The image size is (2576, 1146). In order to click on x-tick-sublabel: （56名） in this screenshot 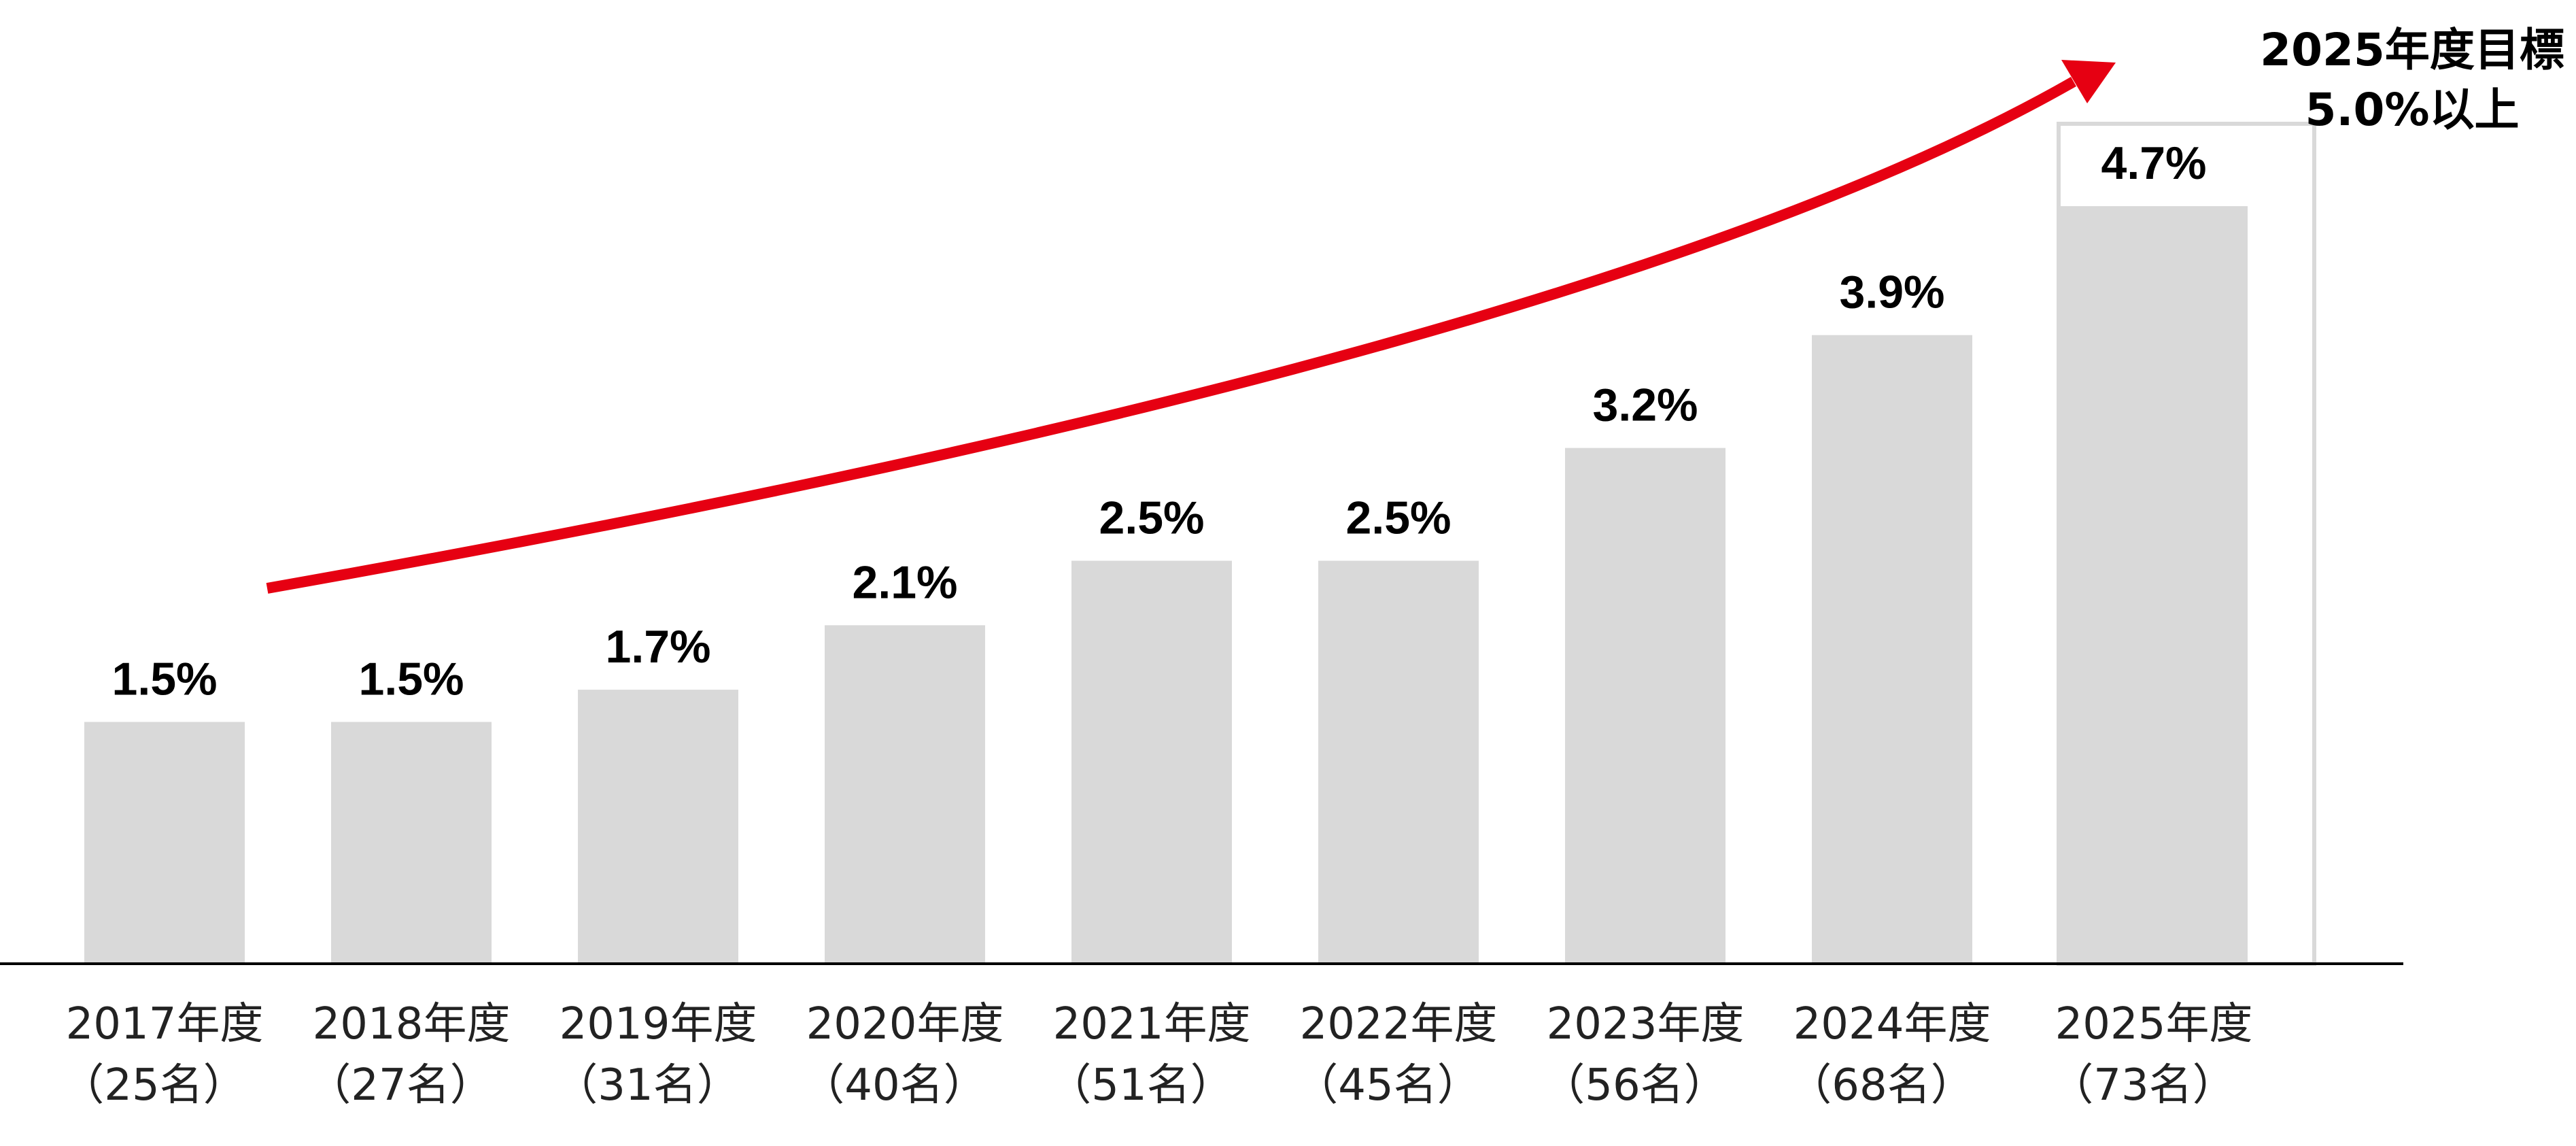, I will do `click(1634, 1085)`.